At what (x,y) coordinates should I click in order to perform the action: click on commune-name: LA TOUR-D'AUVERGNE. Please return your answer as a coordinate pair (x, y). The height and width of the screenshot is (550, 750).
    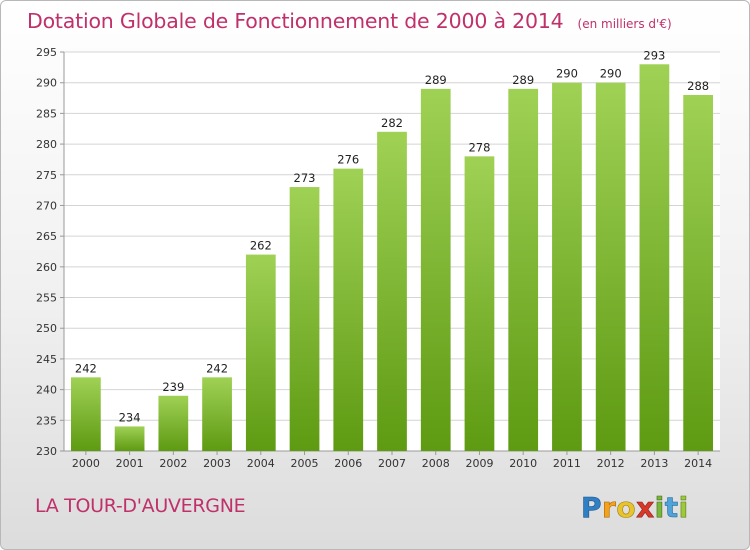
    Looking at the image, I should click on (140, 506).